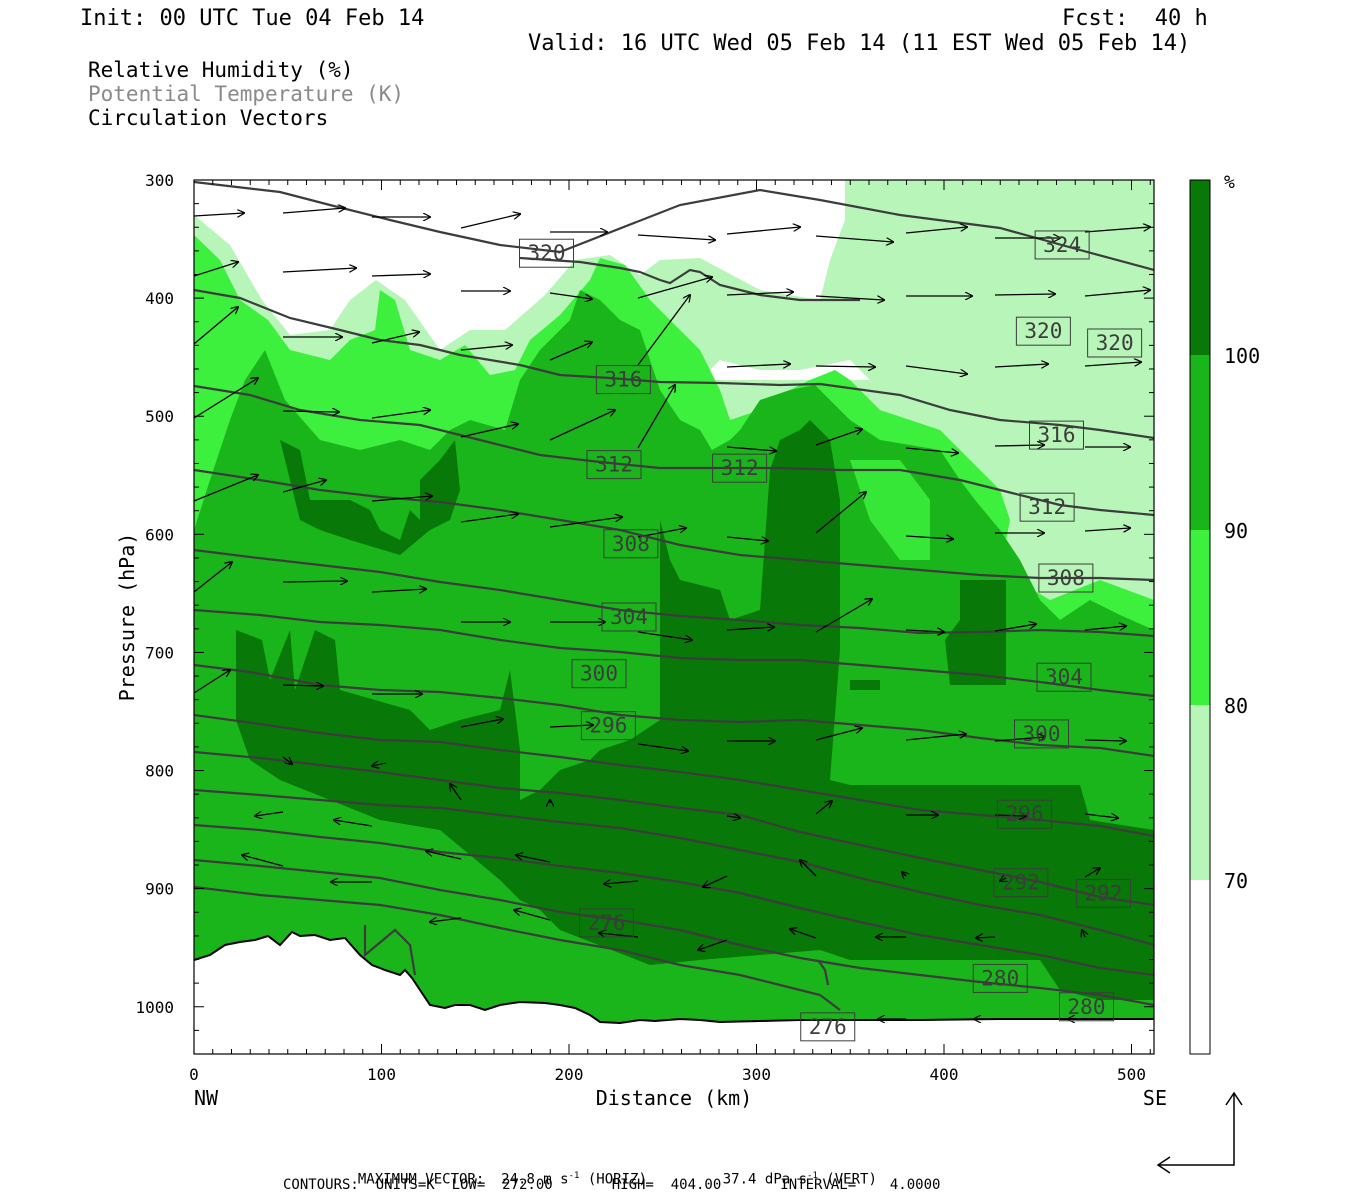  What do you see at coordinates (252, 18) in the screenshot?
I see `init-time: Init: 00 UTC Tue 04 Feb 14` at bounding box center [252, 18].